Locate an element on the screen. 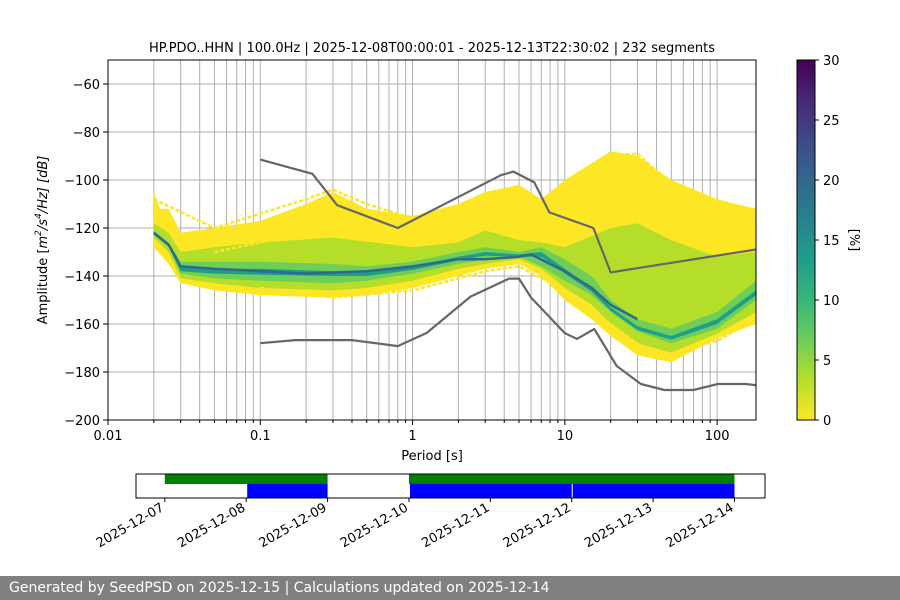 The width and height of the screenshot is (900, 600). y-axis: −60 −80 −100 −120 −140 −160 −180 −200 is located at coordinates (86, 253).